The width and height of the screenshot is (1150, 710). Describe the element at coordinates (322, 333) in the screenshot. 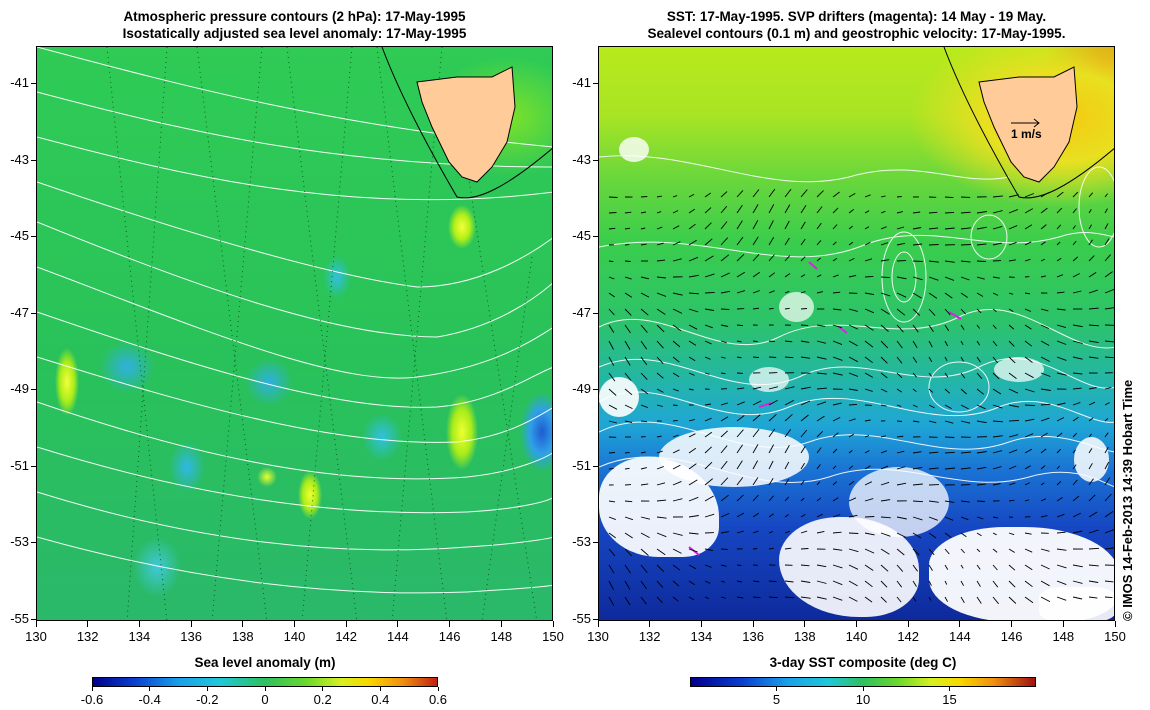

I see `track` at that location.